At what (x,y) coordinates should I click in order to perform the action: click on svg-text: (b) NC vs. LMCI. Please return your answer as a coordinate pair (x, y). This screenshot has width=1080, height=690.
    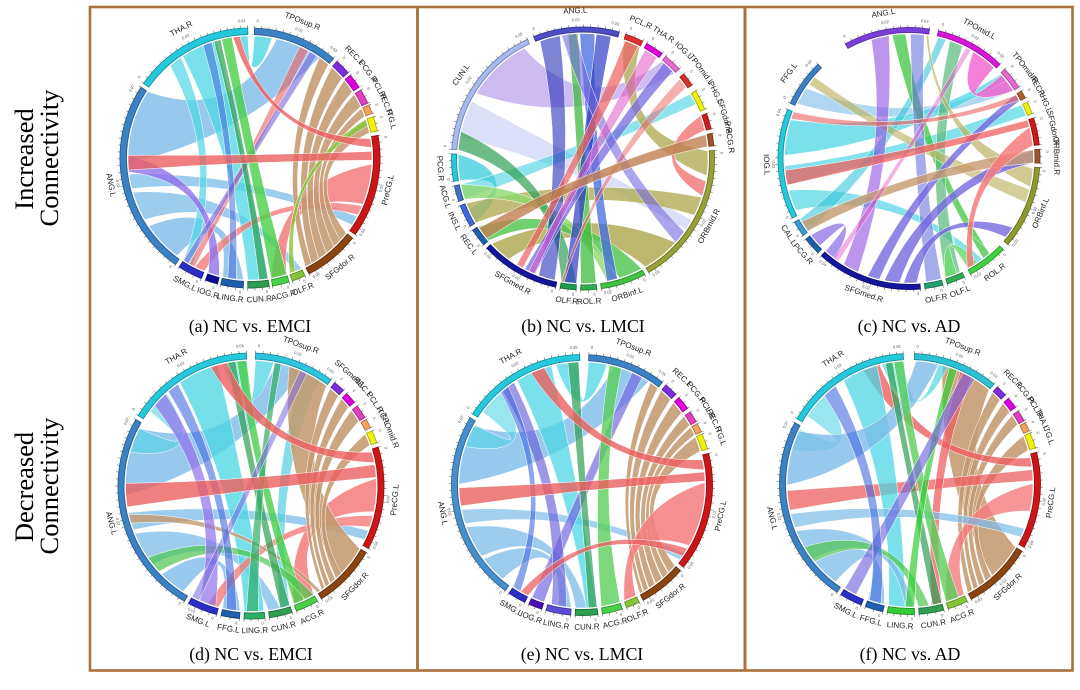
    Looking at the image, I should click on (583, 326).